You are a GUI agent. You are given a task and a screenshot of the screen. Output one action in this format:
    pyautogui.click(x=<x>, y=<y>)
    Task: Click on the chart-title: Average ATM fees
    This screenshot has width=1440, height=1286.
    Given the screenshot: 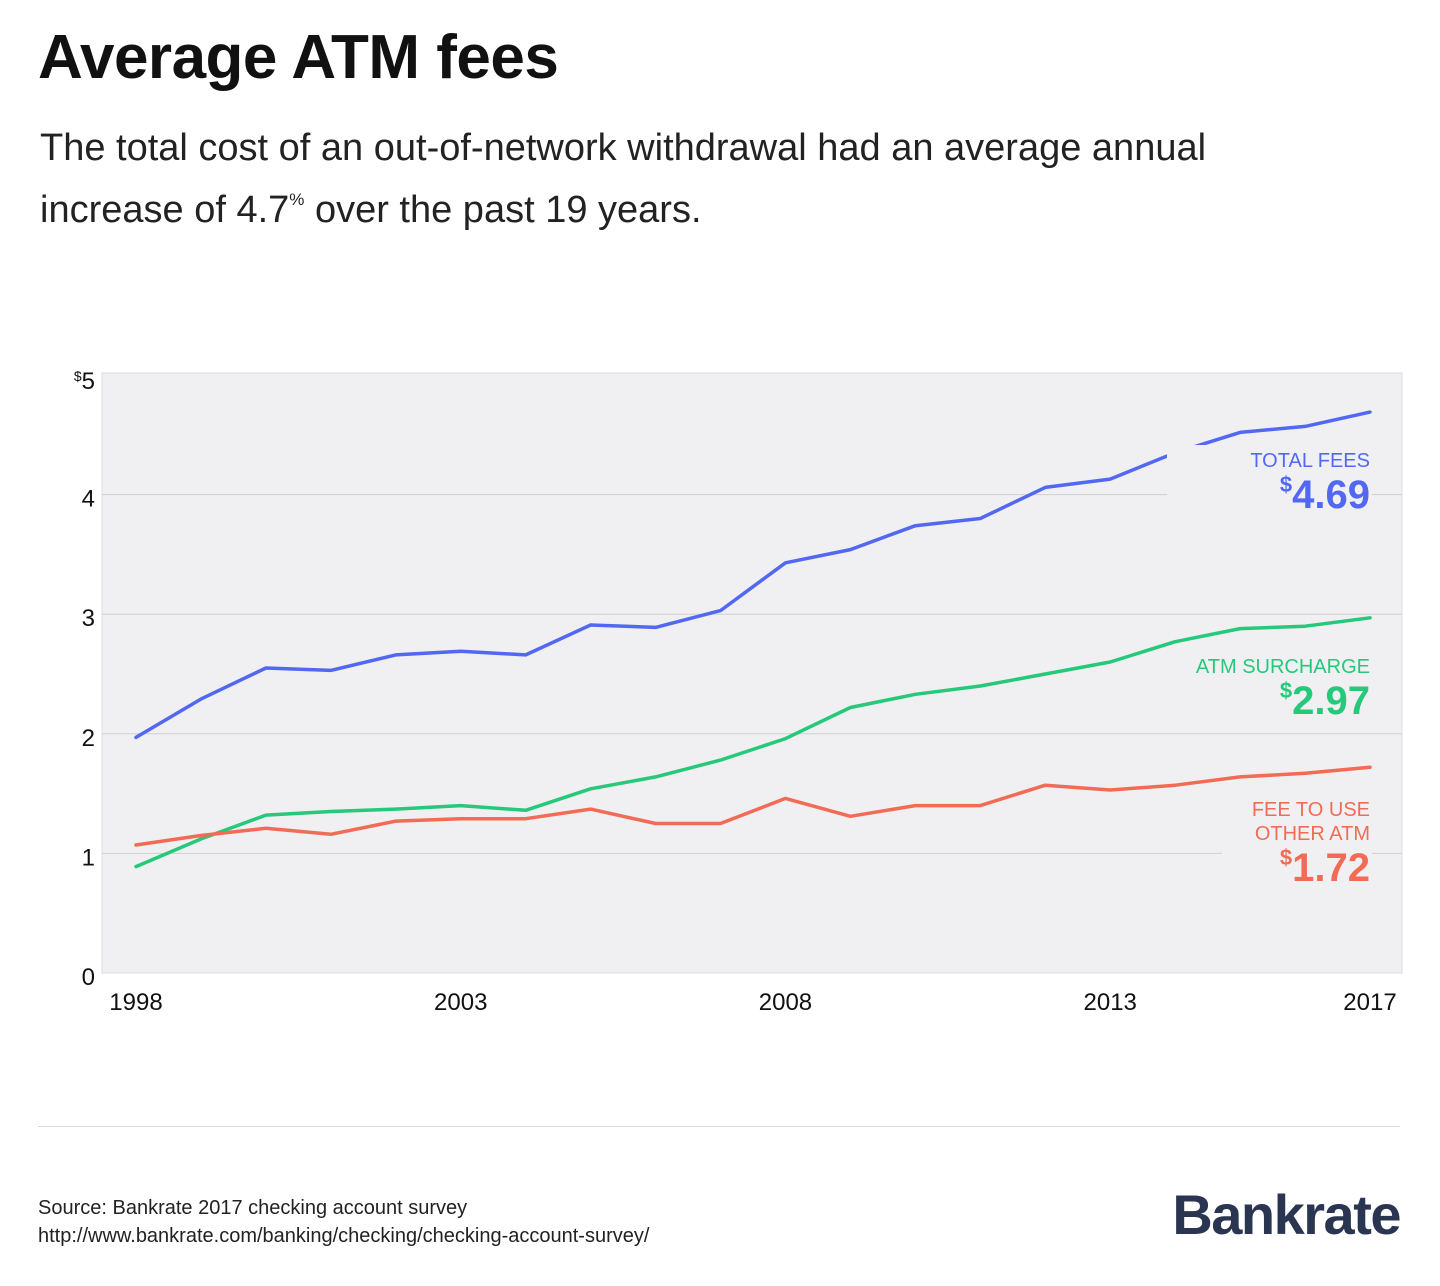 What is the action you would take?
    pyautogui.click(x=298, y=57)
    